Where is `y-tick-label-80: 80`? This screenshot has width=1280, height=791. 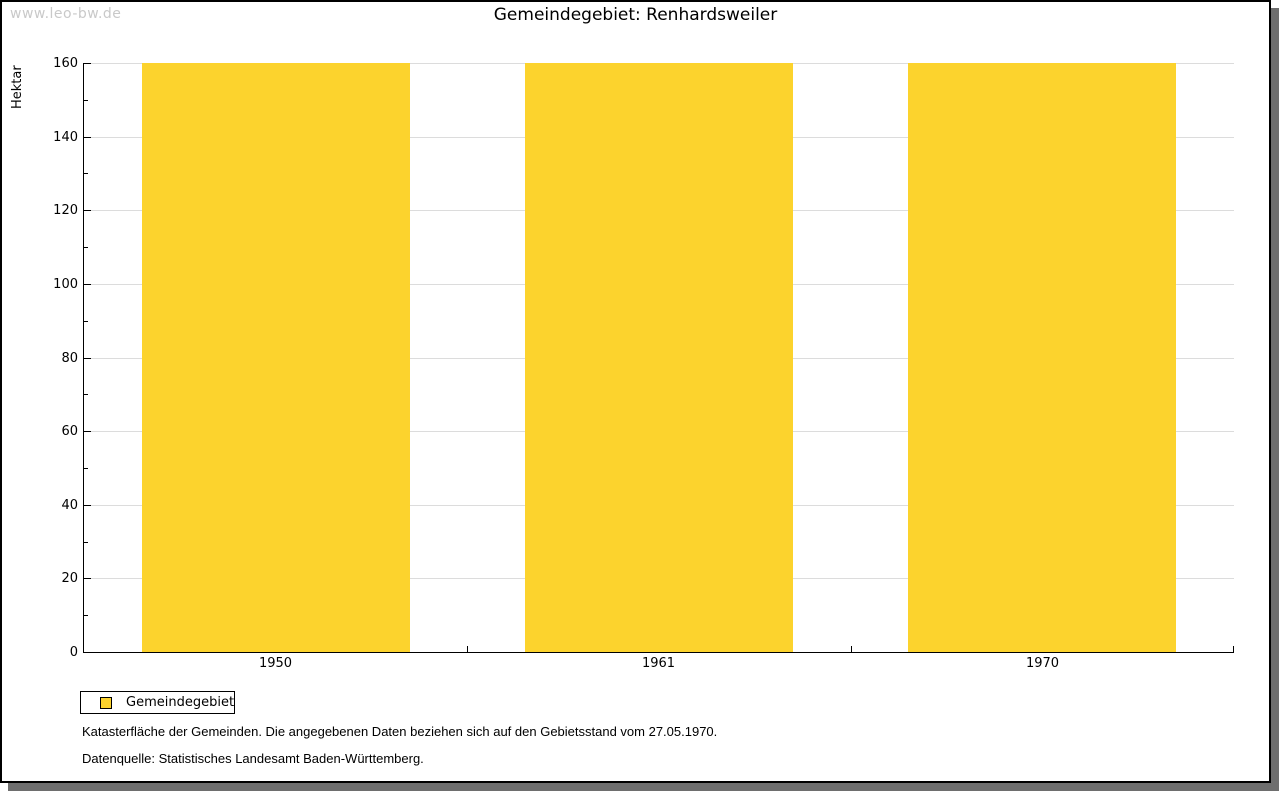 y-tick-label-80: 80 is located at coordinates (69, 358).